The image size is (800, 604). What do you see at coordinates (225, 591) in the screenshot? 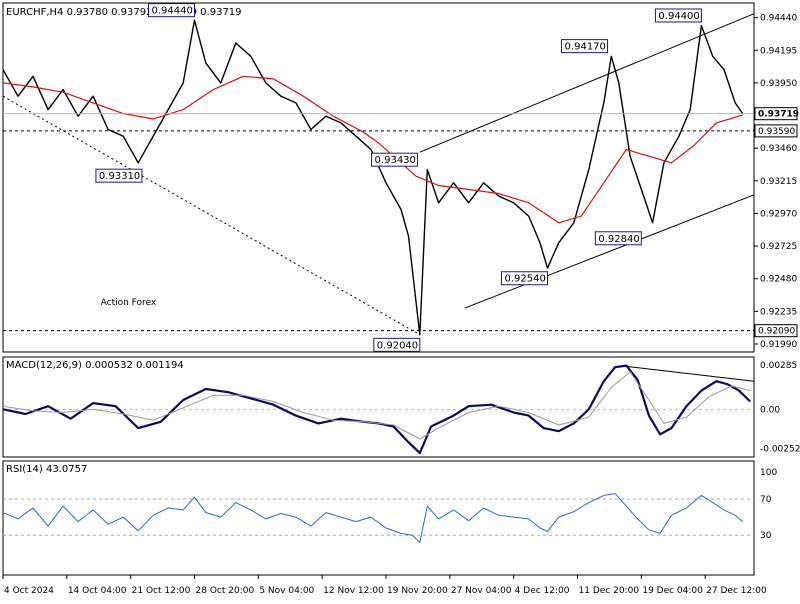
I see `x-axis-label: 28 Oct 20:00` at bounding box center [225, 591].